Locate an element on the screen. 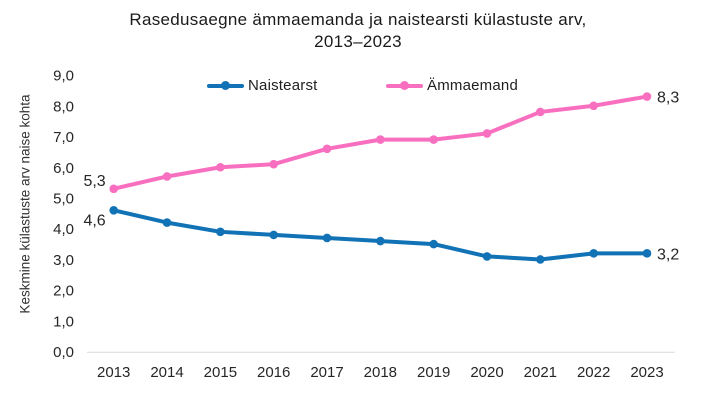  x-tick-label: 2014 is located at coordinates (166, 372).